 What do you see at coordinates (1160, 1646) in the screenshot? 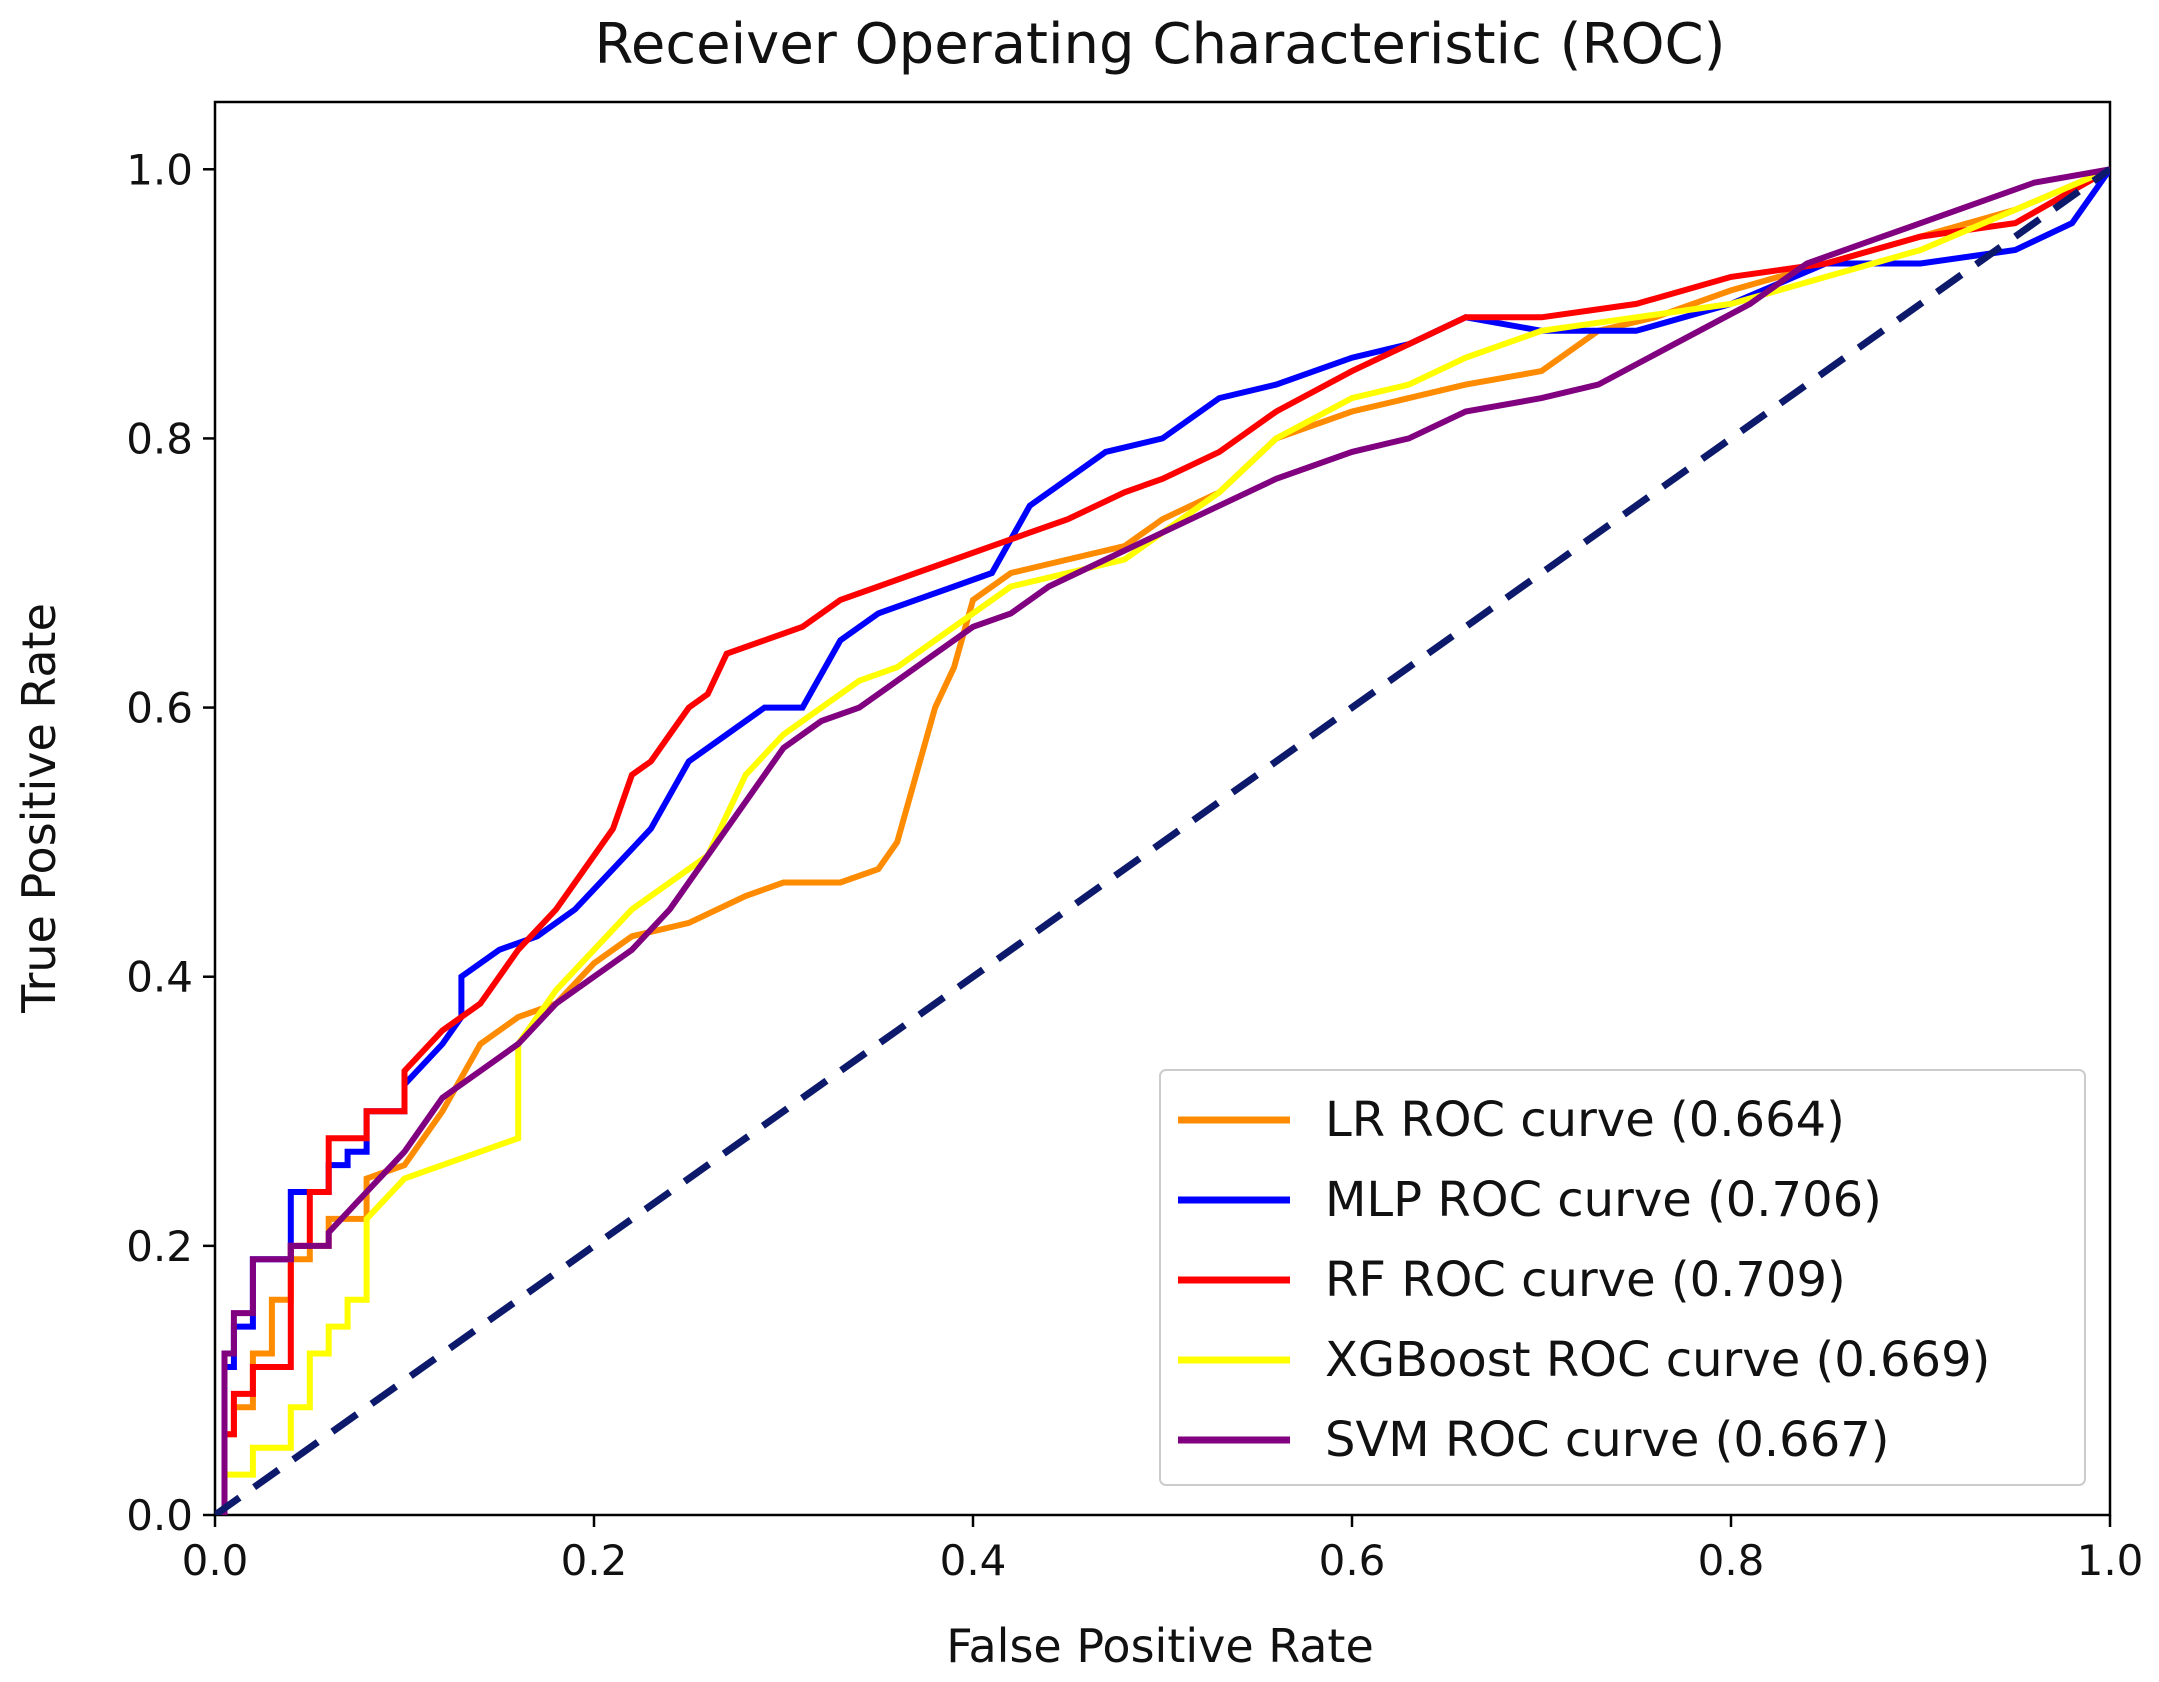
I see `x-axis-title: False Positive Rate` at bounding box center [1160, 1646].